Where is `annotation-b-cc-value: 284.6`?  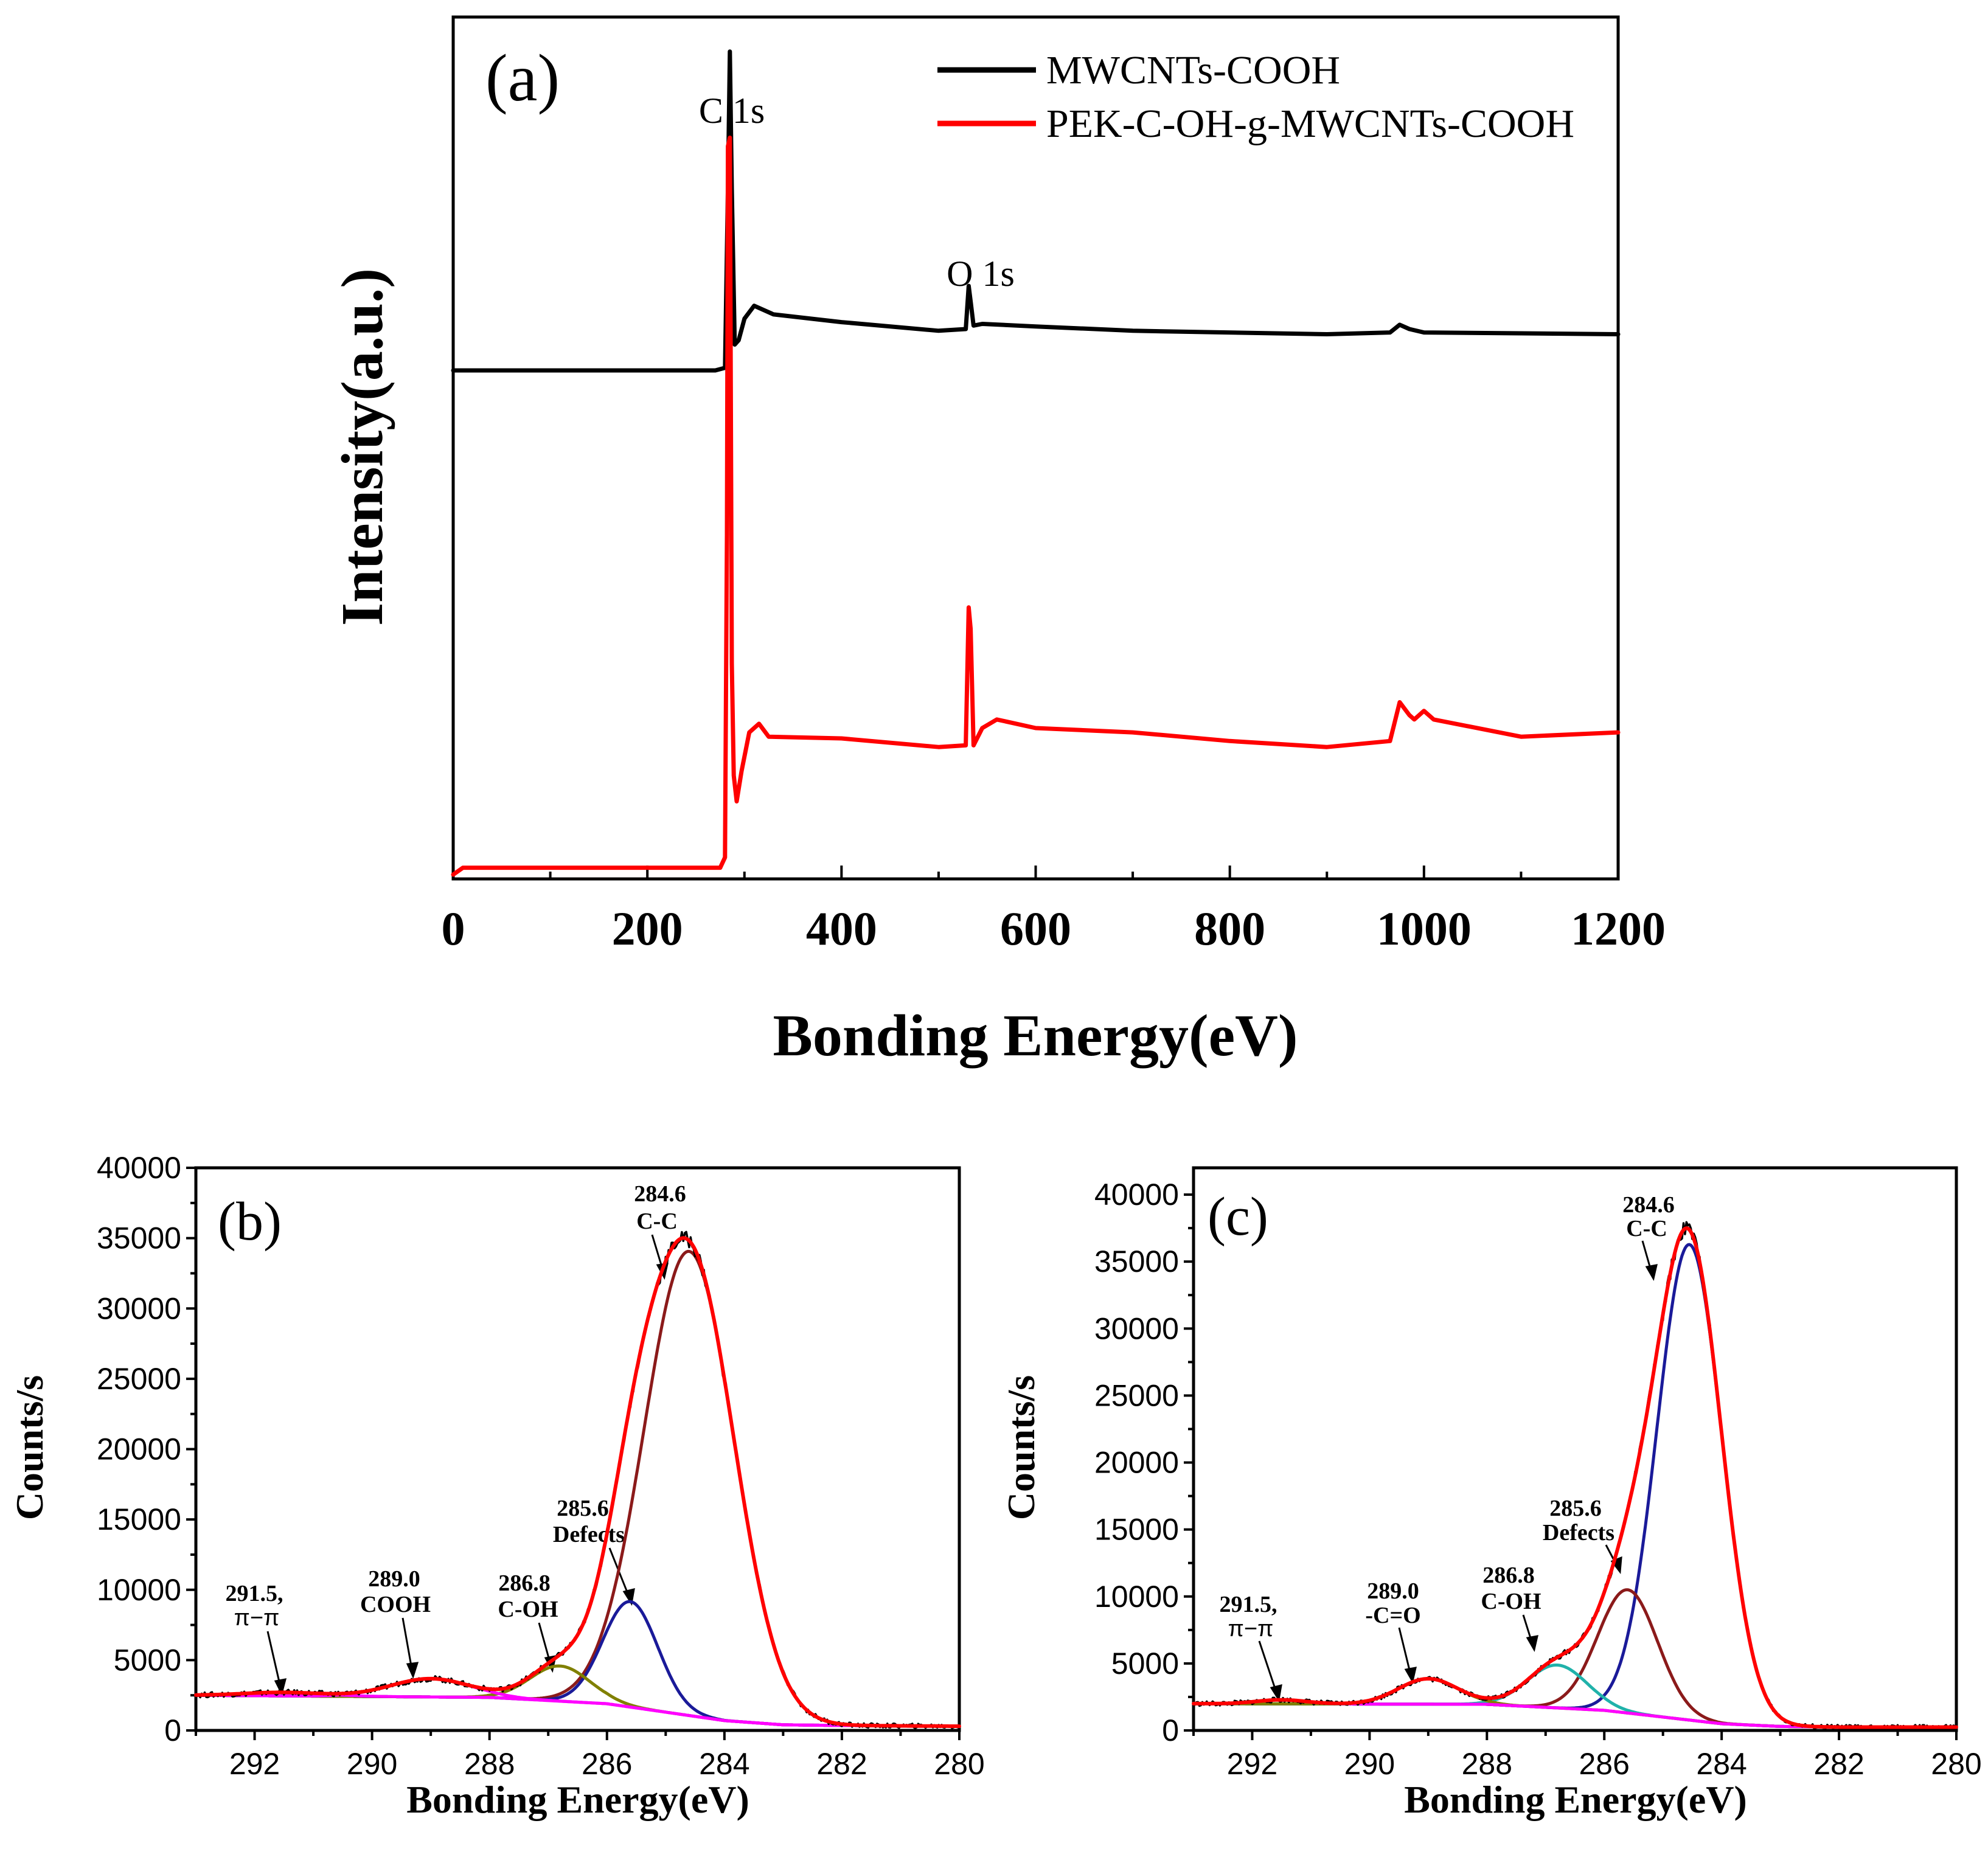 annotation-b-cc-value: 284.6 is located at coordinates (660, 1194).